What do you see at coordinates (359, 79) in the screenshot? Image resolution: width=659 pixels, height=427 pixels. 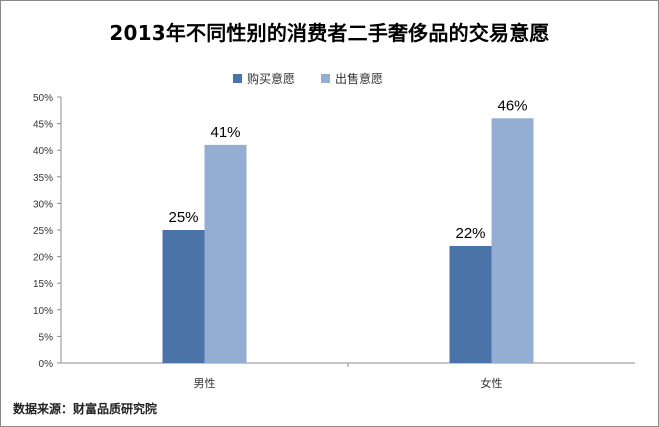 I see `legend-label-sell: 出售意愿` at bounding box center [359, 79].